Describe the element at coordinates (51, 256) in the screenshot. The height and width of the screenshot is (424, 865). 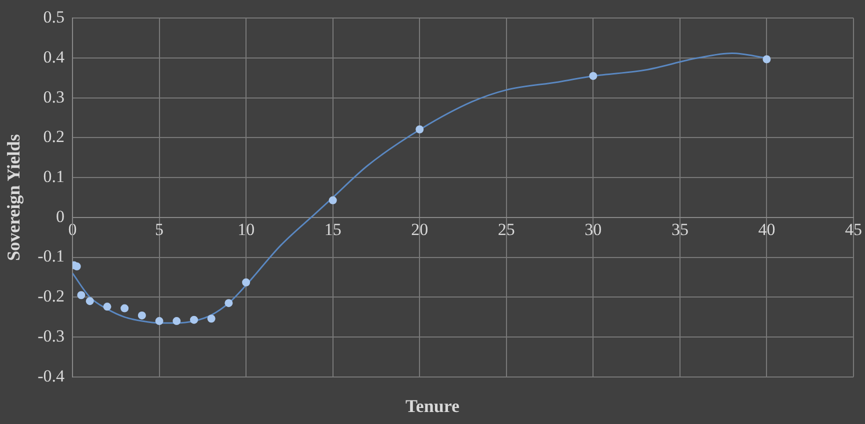
I see `y-tick-label: -0.1` at that location.